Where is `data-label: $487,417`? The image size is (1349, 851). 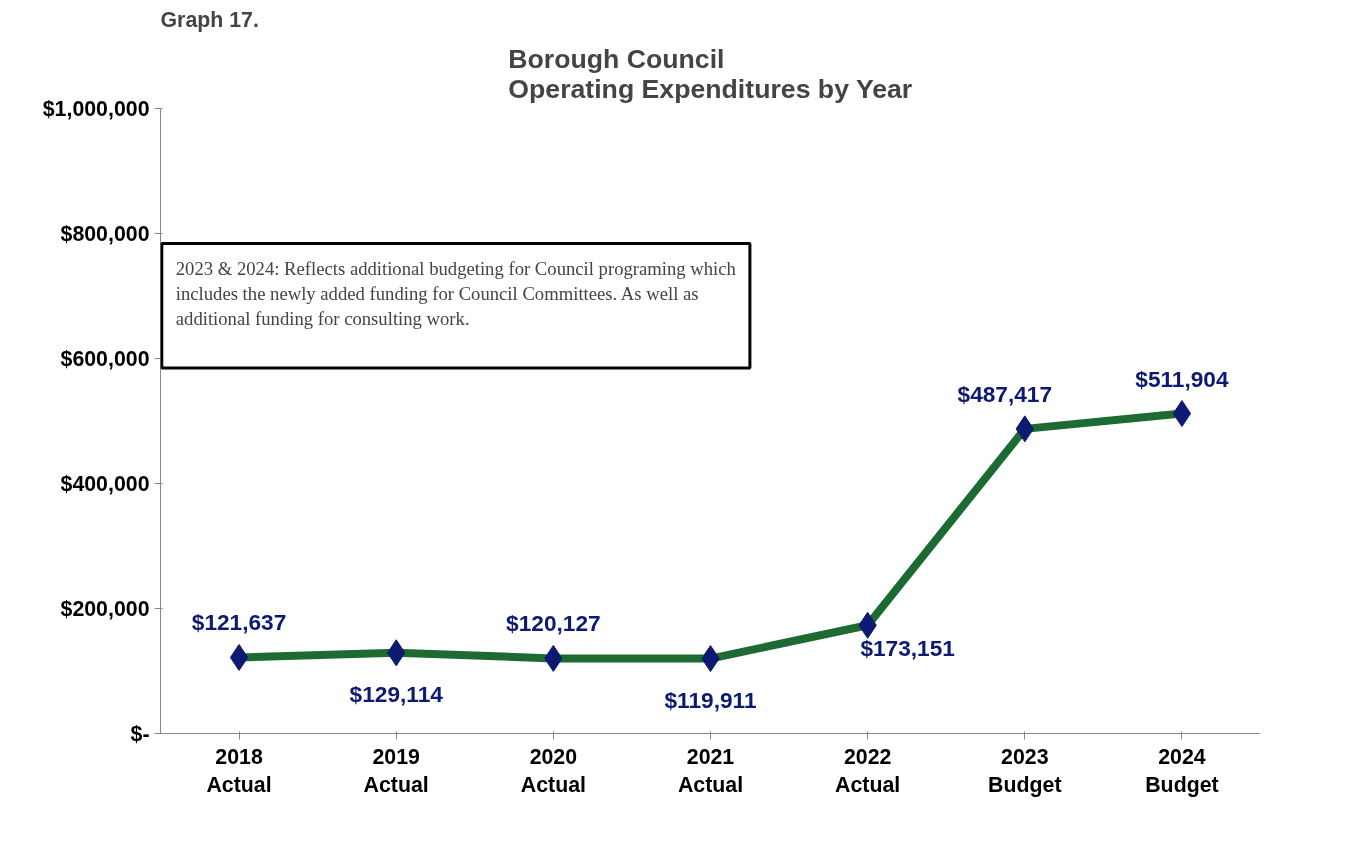 data-label: $487,417 is located at coordinates (1005, 393).